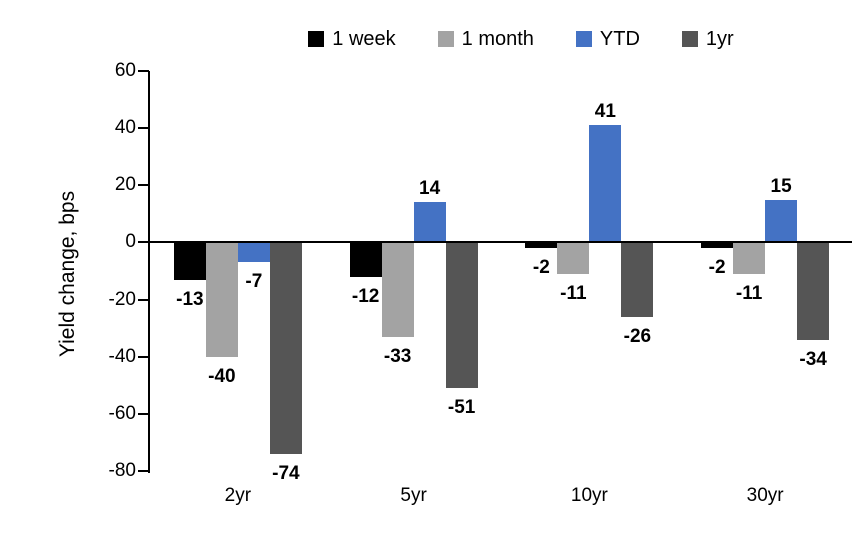 The width and height of the screenshot is (852, 541). Describe the element at coordinates (222, 376) in the screenshot. I see `data-label: -40` at that location.